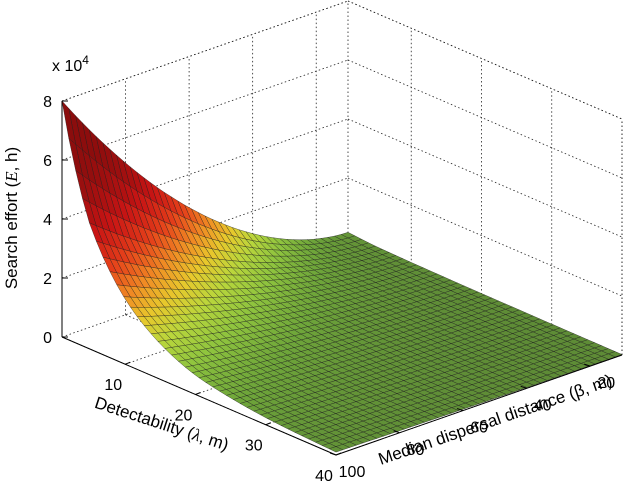 This screenshot has height=497, width=628. What do you see at coordinates (161, 423) in the screenshot?
I see `x-axis-title: Detectability (λ, m)` at bounding box center [161, 423].